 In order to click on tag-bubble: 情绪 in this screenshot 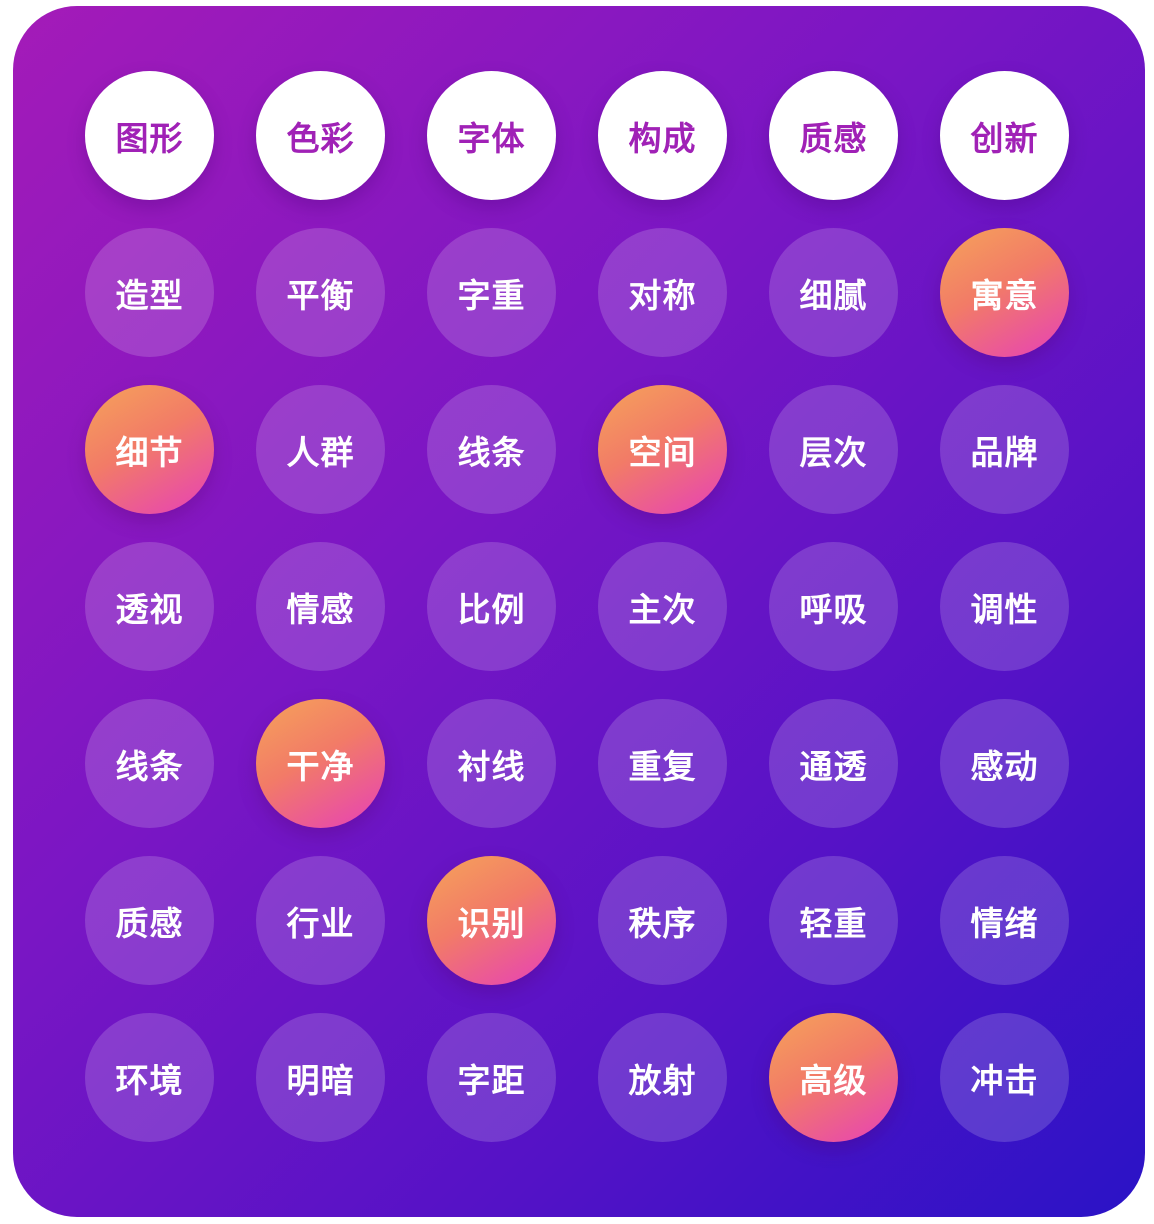, I will do `click(1004, 920)`.